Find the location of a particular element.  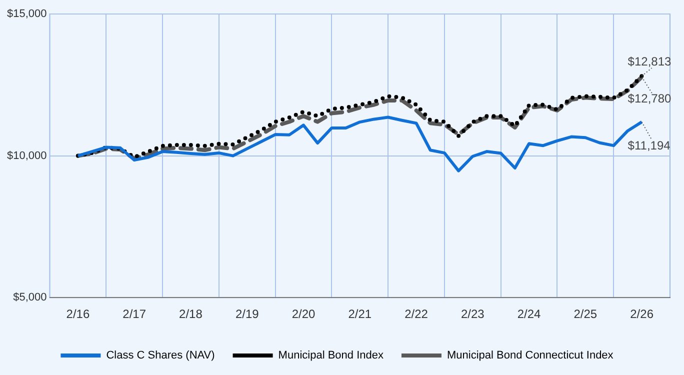

x-tick-label: 2/16 is located at coordinates (78, 314).